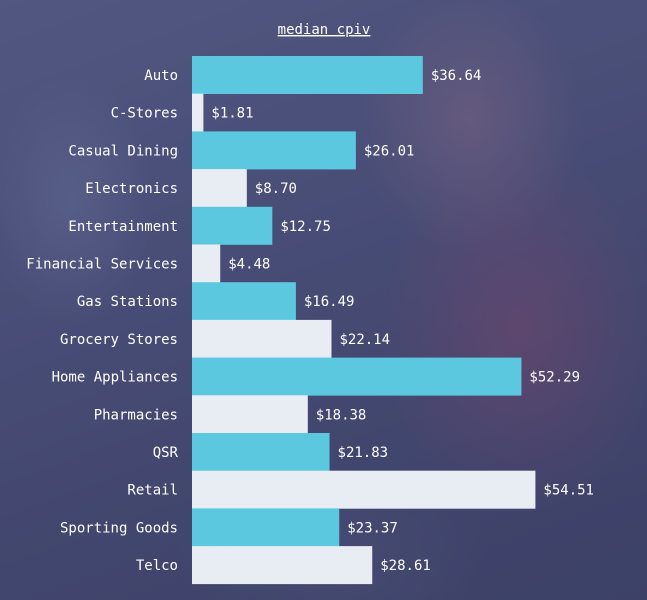 This screenshot has height=600, width=647. I want to click on value-label: $12.75, so click(305, 227).